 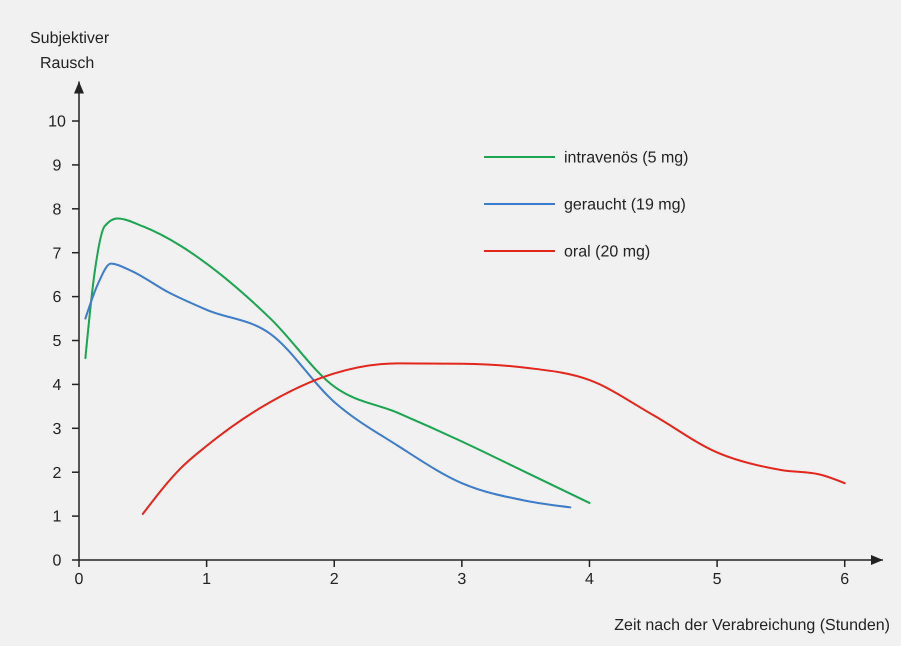 I want to click on x-tick-label: 4, so click(x=589, y=579).